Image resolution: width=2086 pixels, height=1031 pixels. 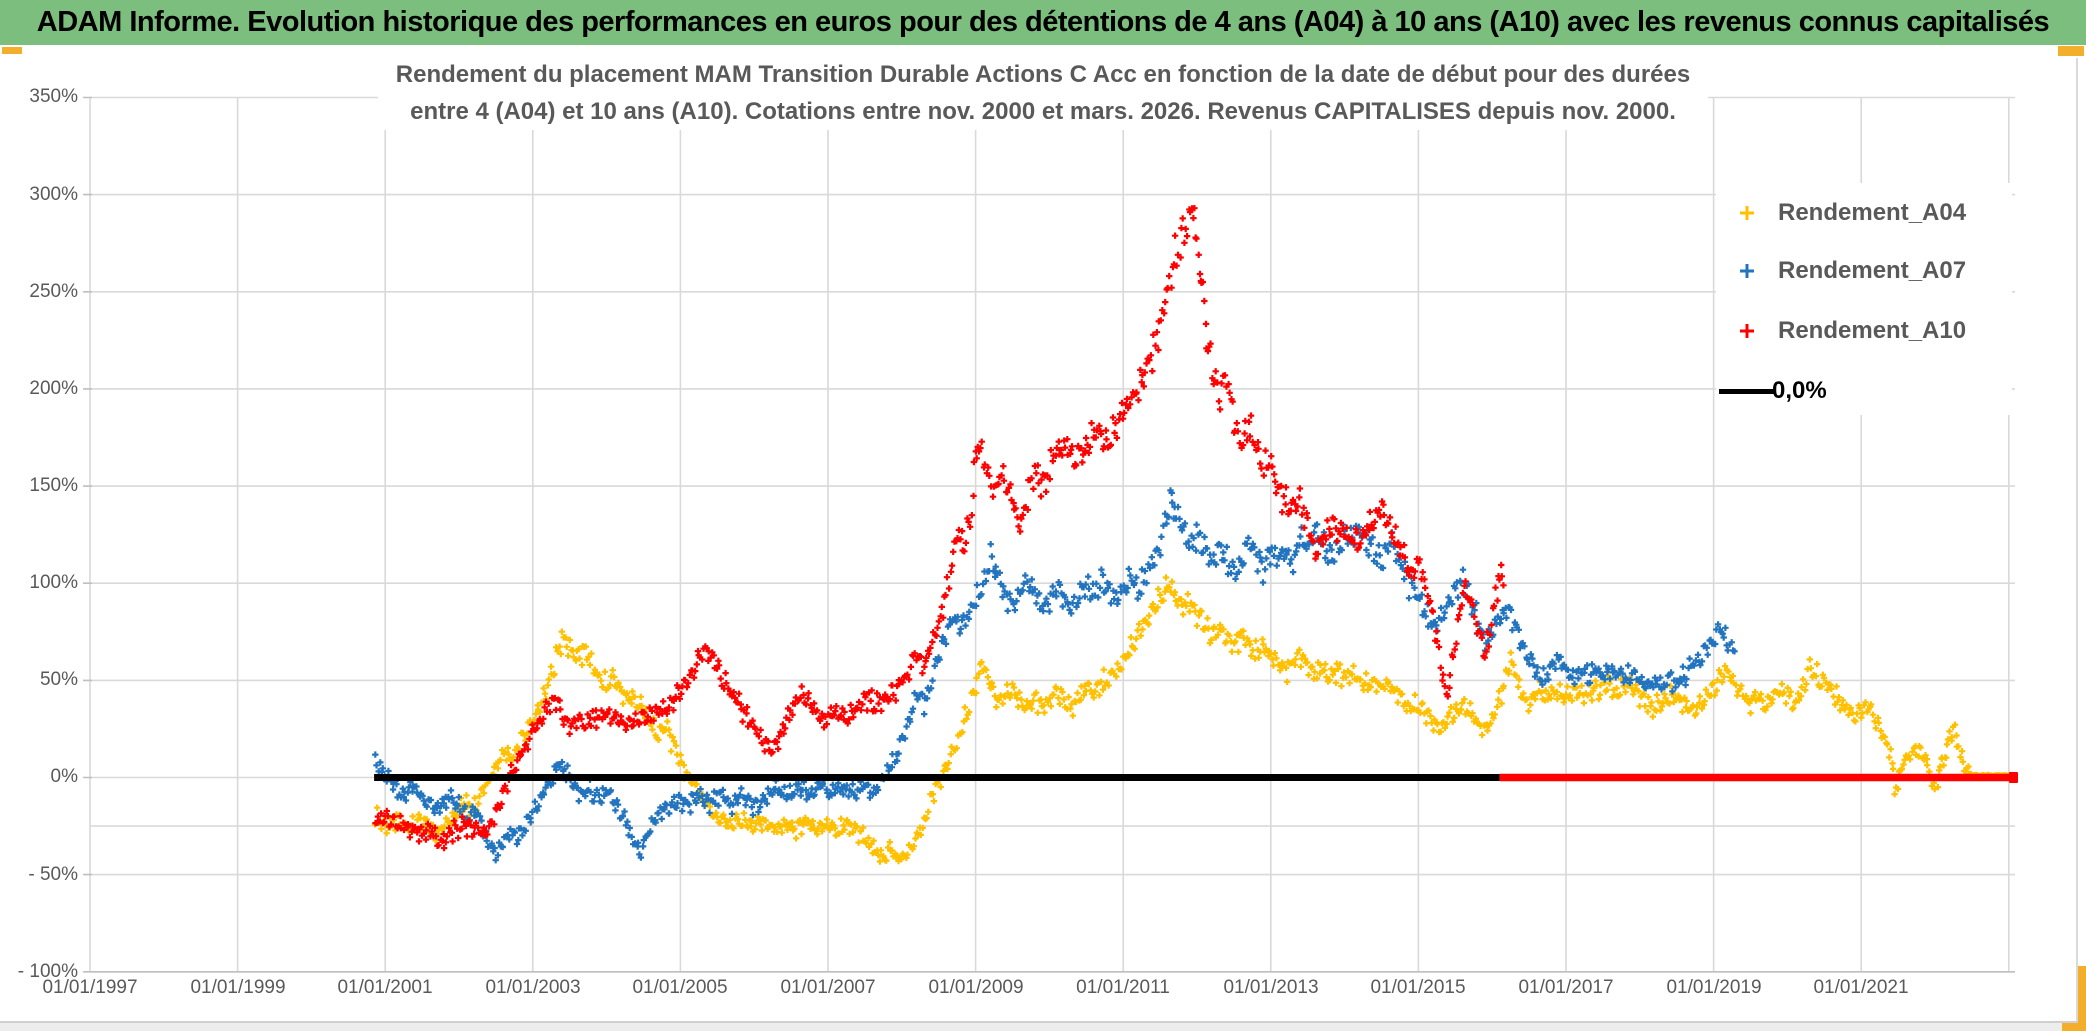 I want to click on zero-line-icon, so click(x=1747, y=391).